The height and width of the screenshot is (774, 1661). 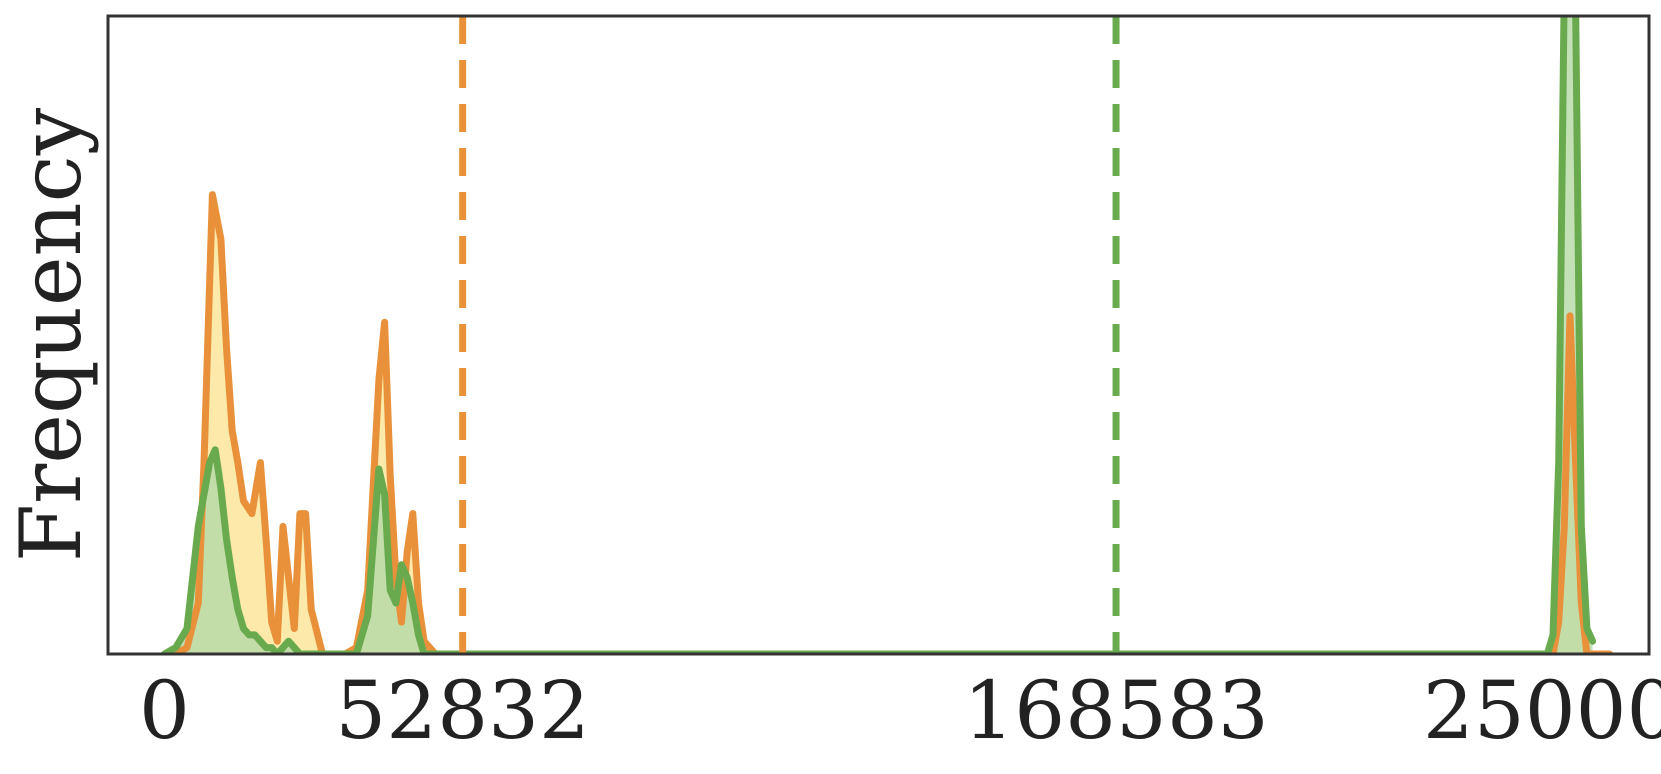 What do you see at coordinates (164, 710) in the screenshot?
I see `x-tick-label: 0` at bounding box center [164, 710].